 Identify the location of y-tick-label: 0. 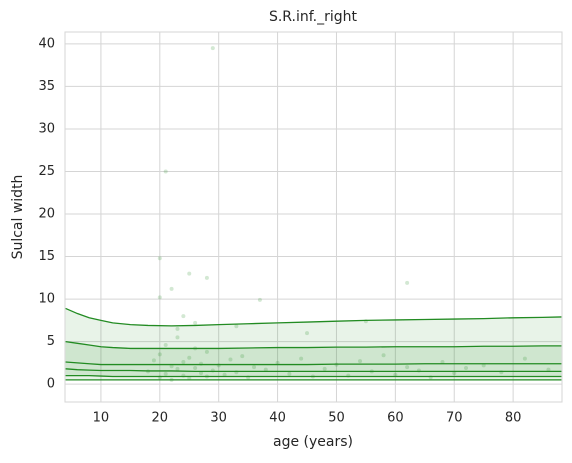
(51, 384).